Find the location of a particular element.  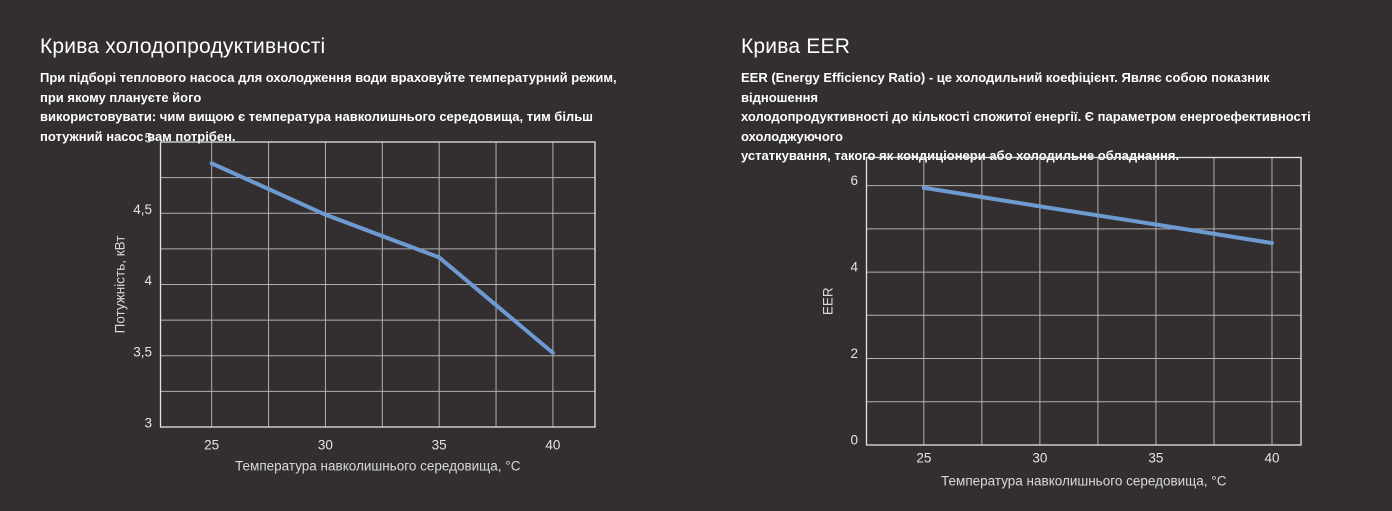

y-tick-label: 3,5 is located at coordinates (142, 351).